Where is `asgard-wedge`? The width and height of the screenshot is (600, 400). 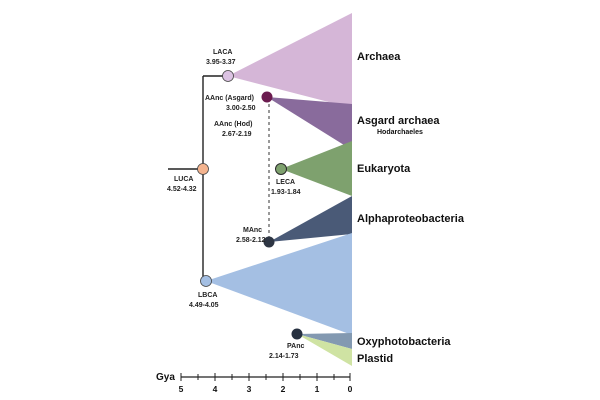 asgard-wedge is located at coordinates (309, 123).